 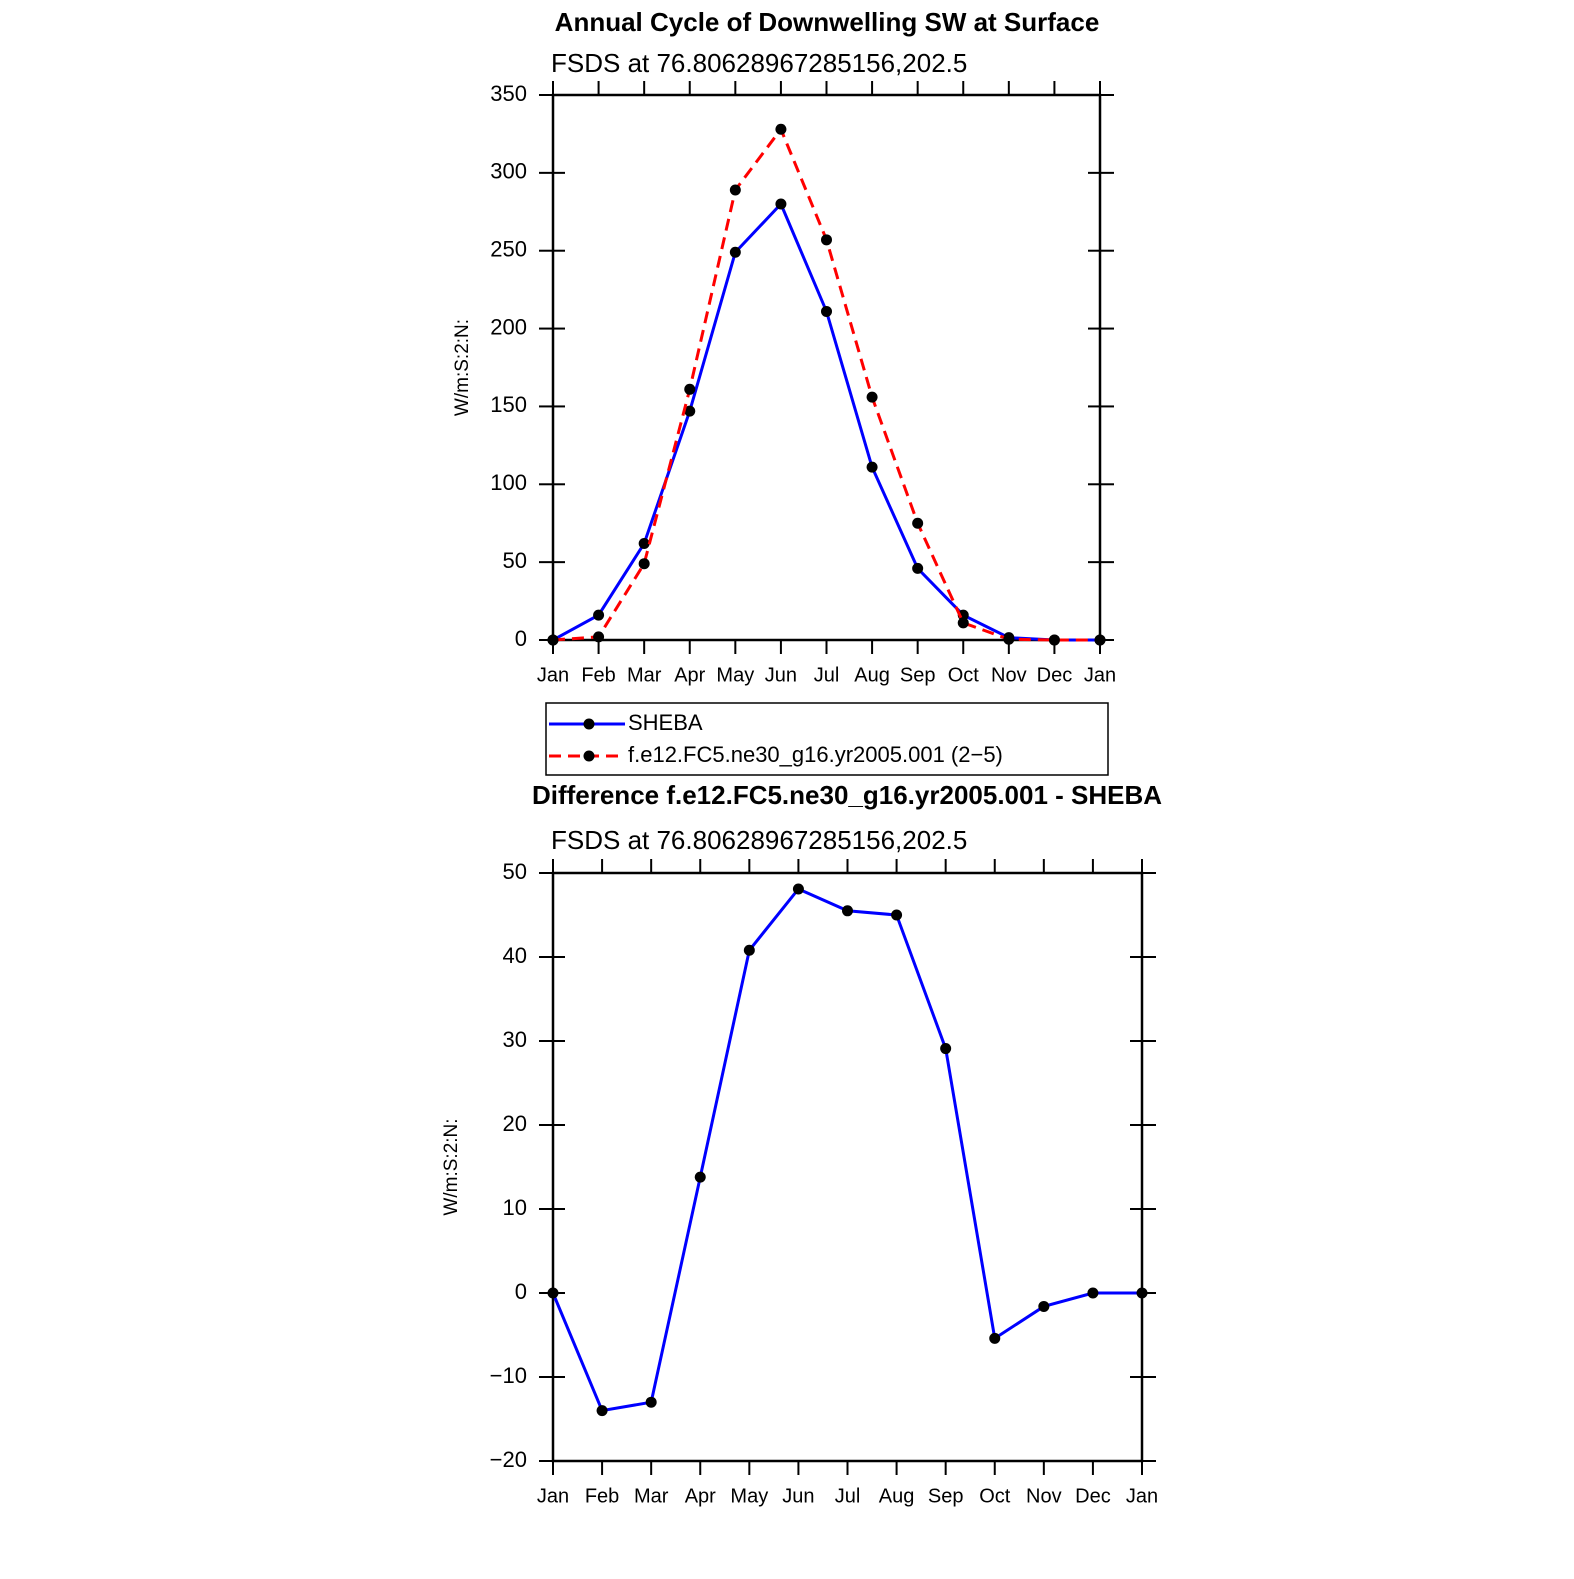 I want to click on legend-label: f.e12.FC5.ne30_g16.yr2005.001 (2−5), so click(x=815, y=754).